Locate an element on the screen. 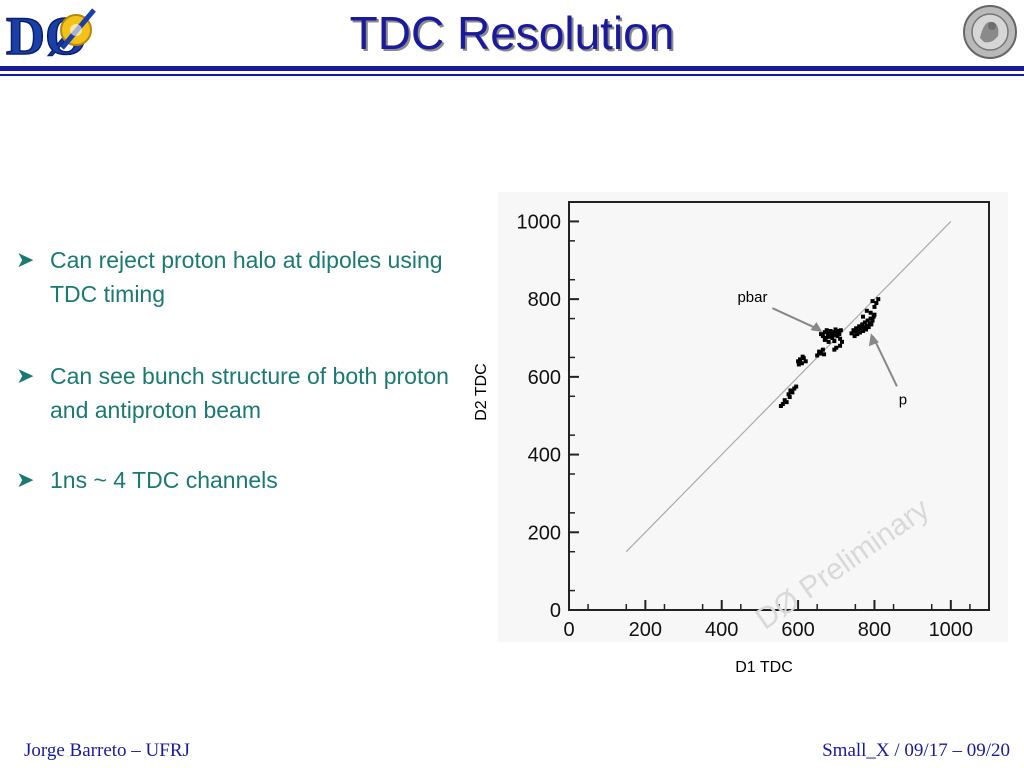 The image size is (1024, 768). y-tick-label: 800 is located at coordinates (544, 300).